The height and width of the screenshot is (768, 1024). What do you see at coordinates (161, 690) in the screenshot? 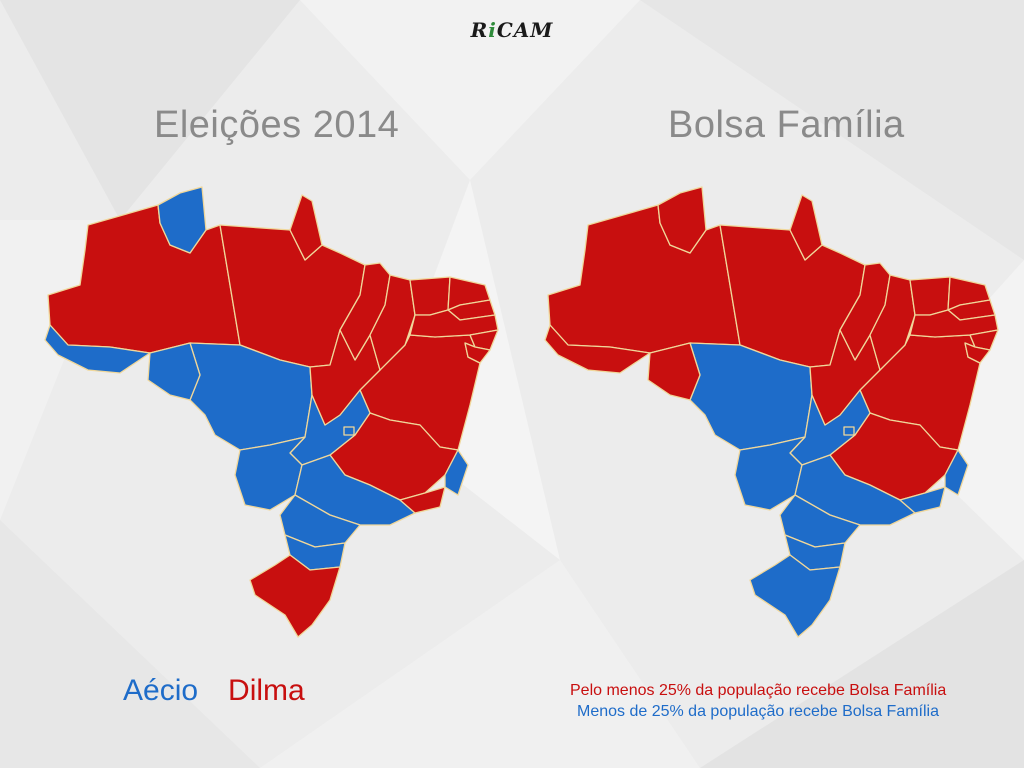
I see `legend-aecio: Aécio` at bounding box center [161, 690].